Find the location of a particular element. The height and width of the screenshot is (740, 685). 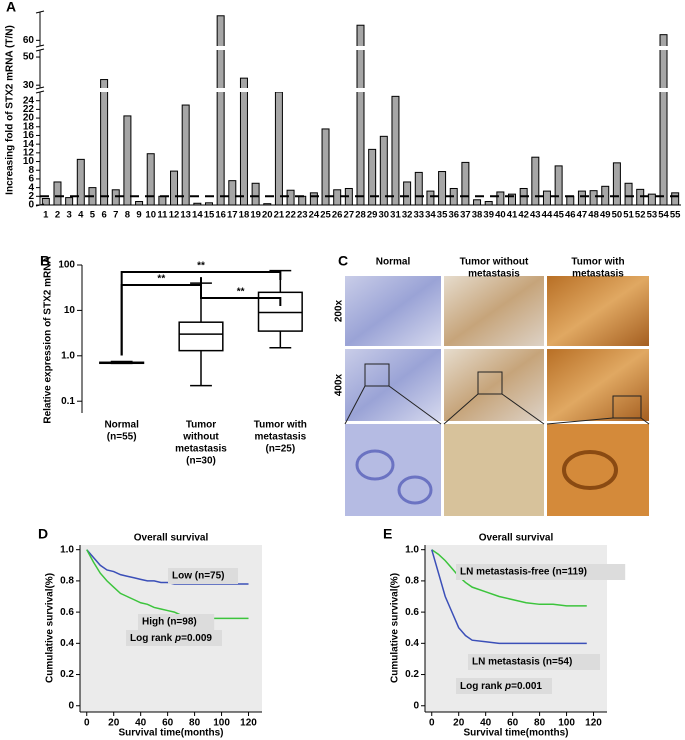

survival-curve is located at coordinates (509, 578).